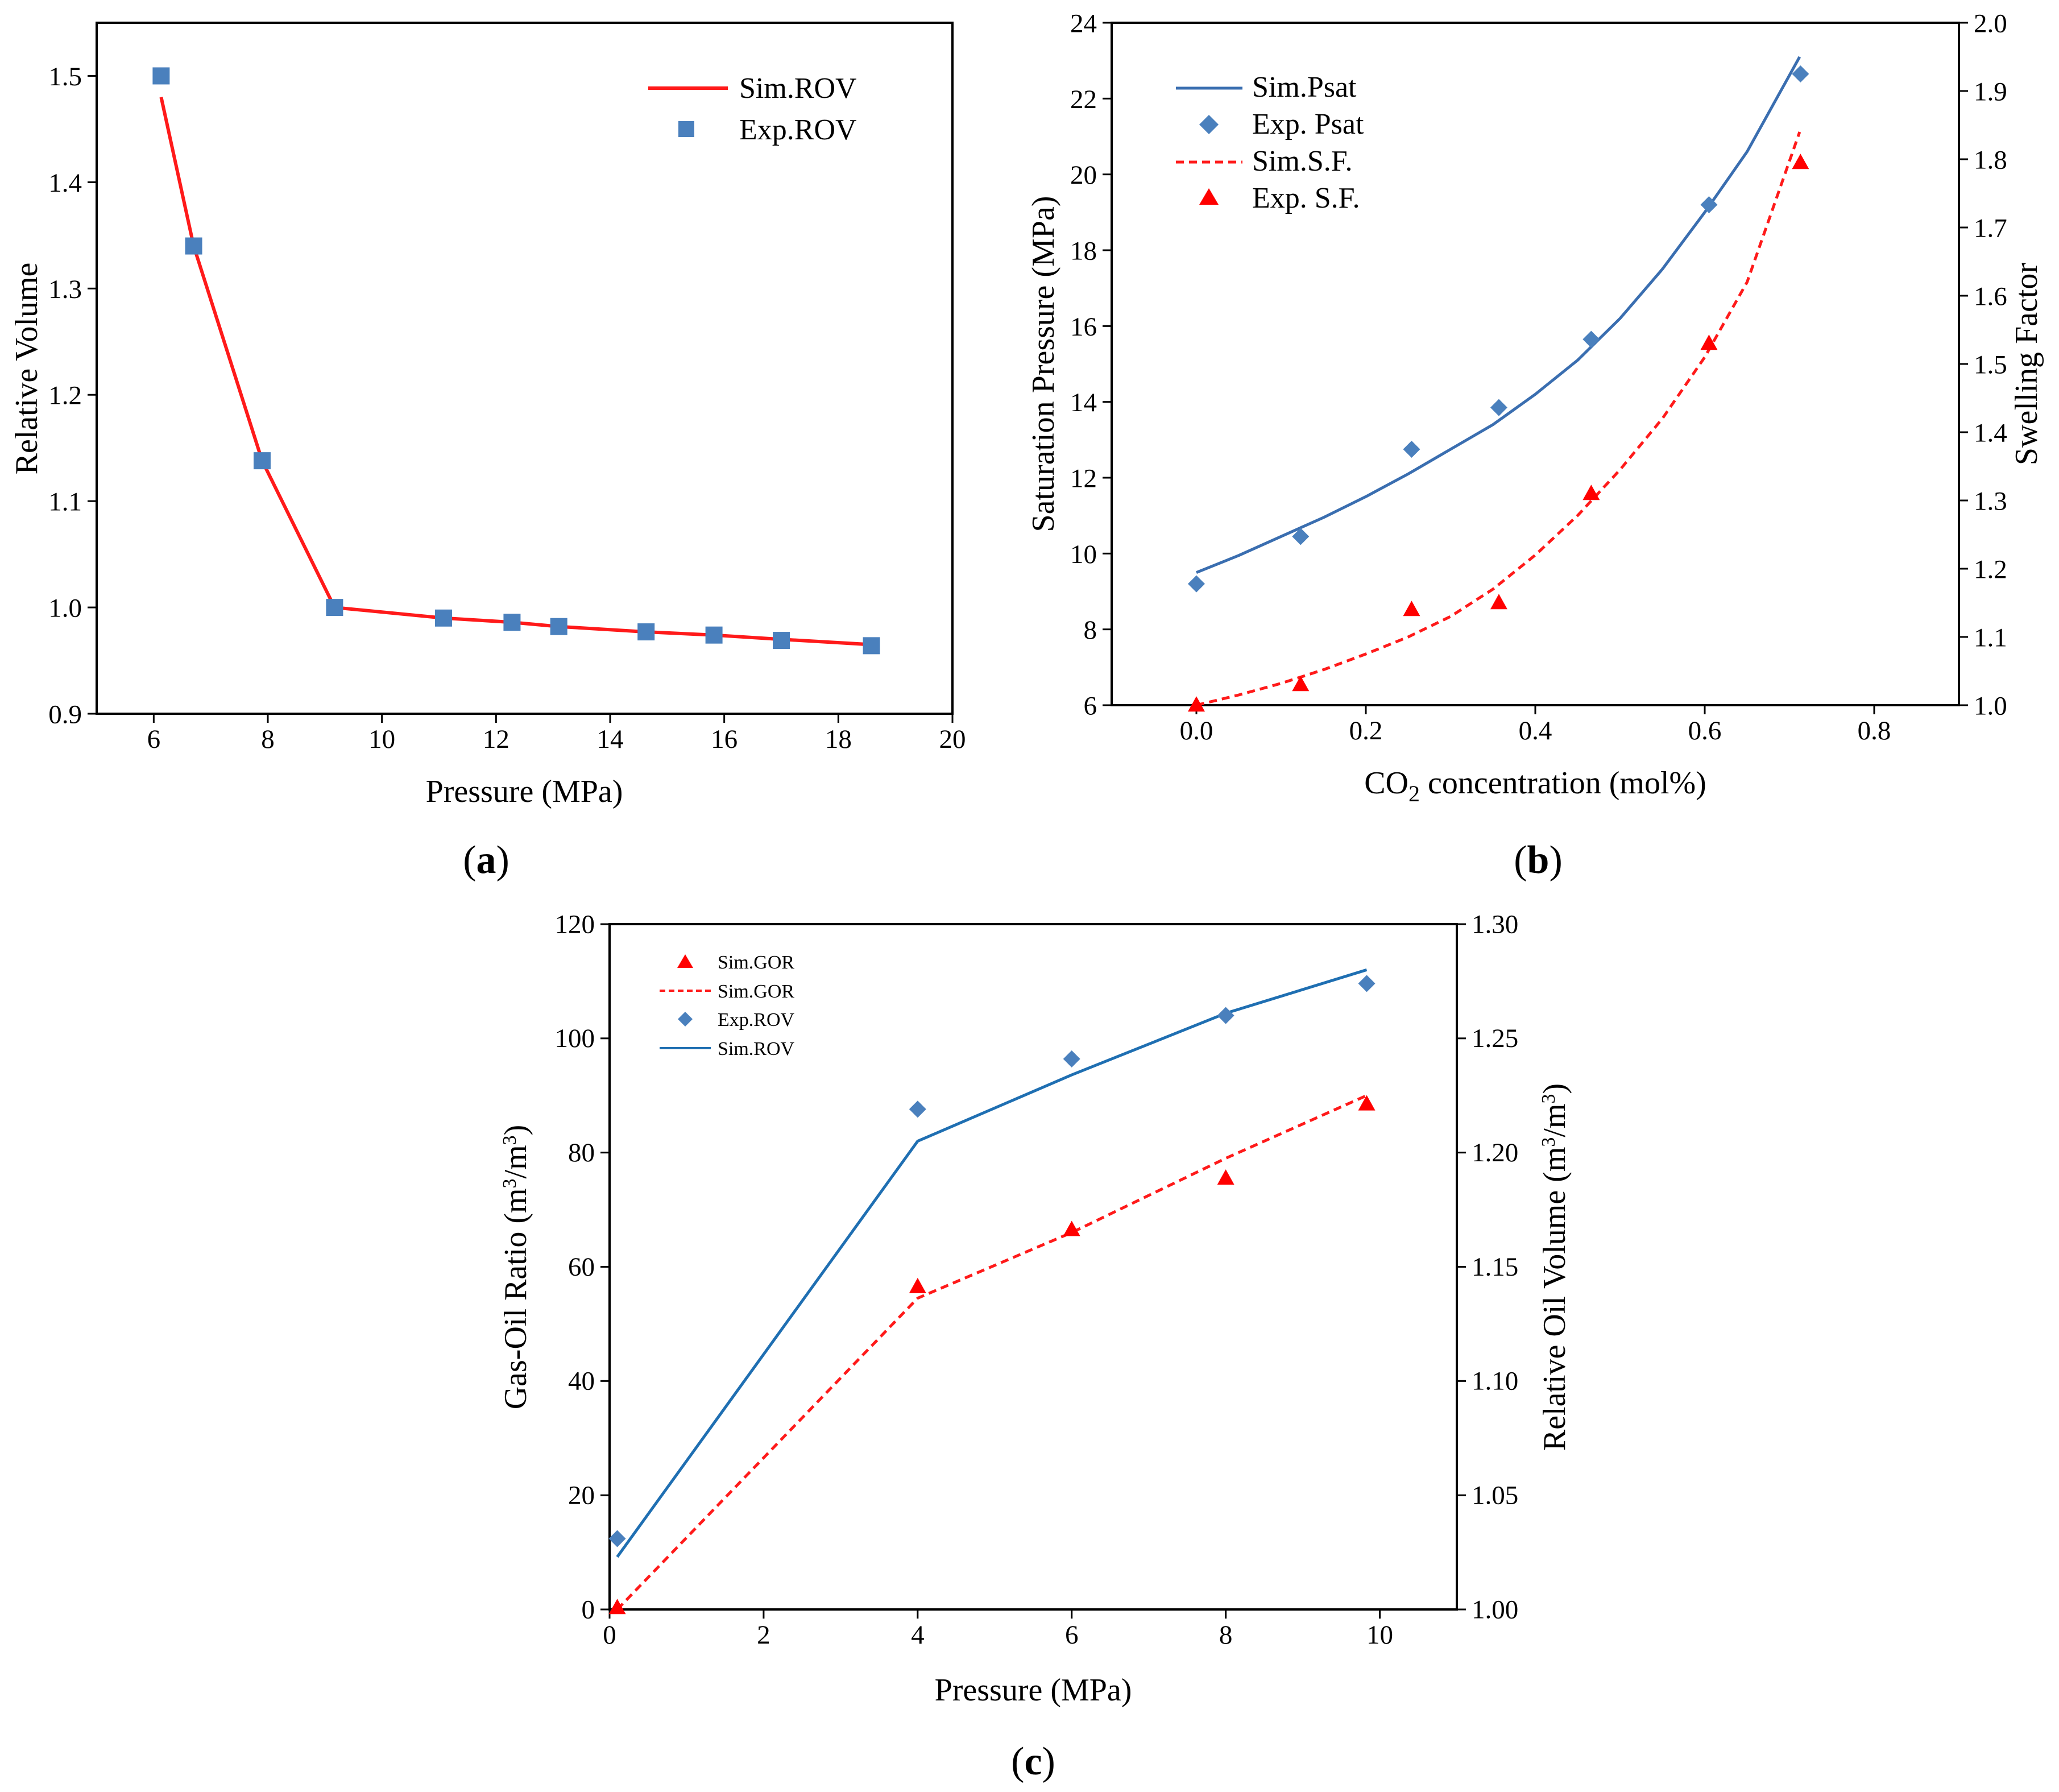  I want to click on y2-tick-label-b-10: 2.0, so click(1990, 23).